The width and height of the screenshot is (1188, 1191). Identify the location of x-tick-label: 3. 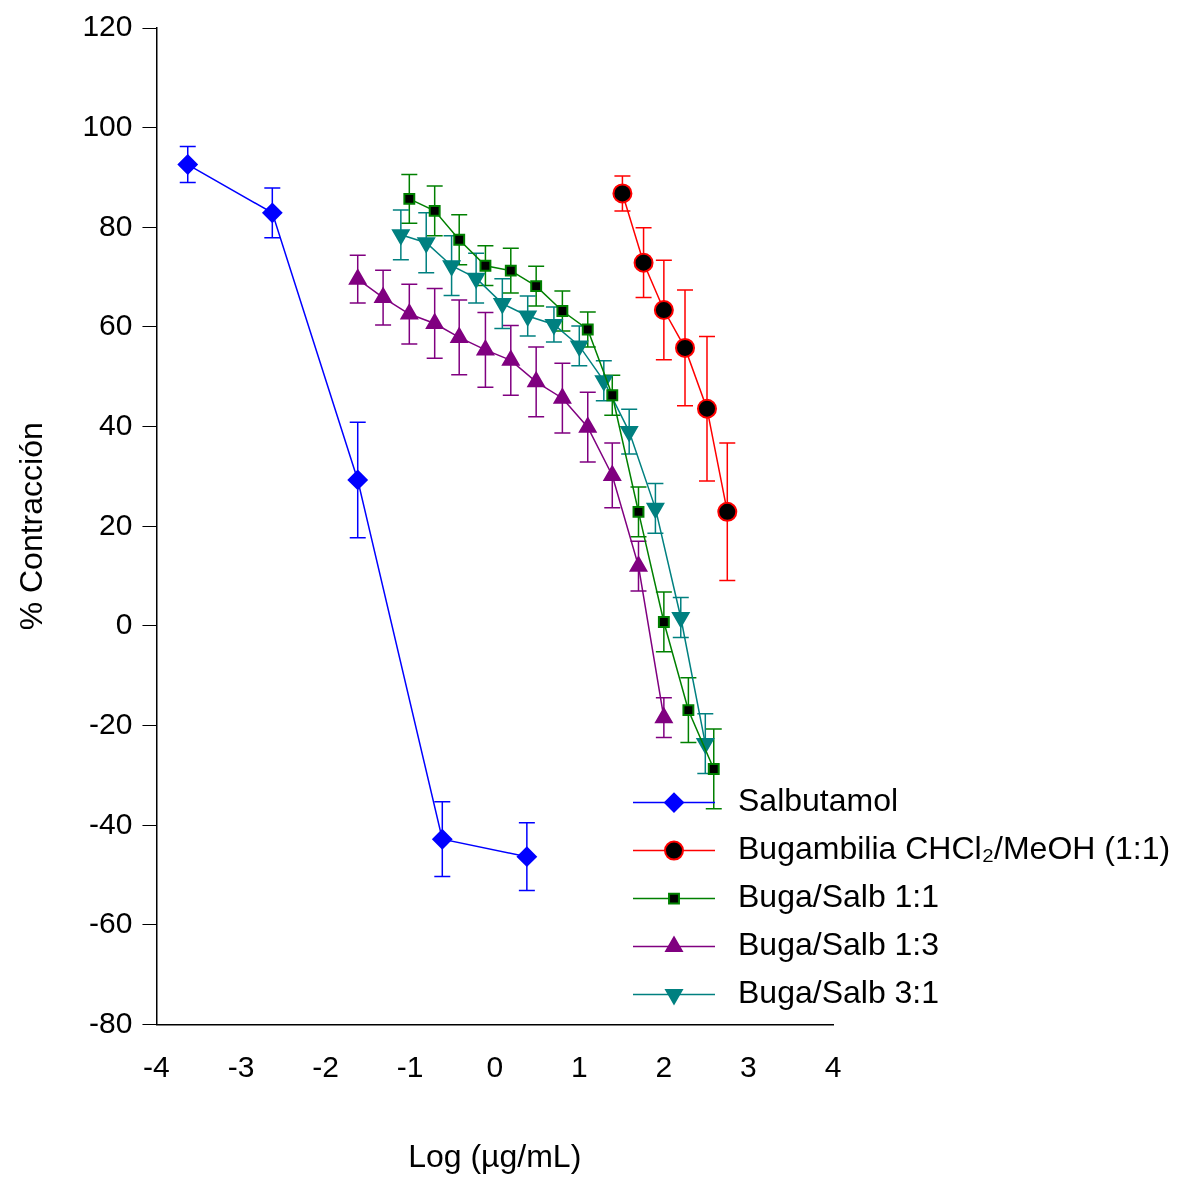
(748, 1066).